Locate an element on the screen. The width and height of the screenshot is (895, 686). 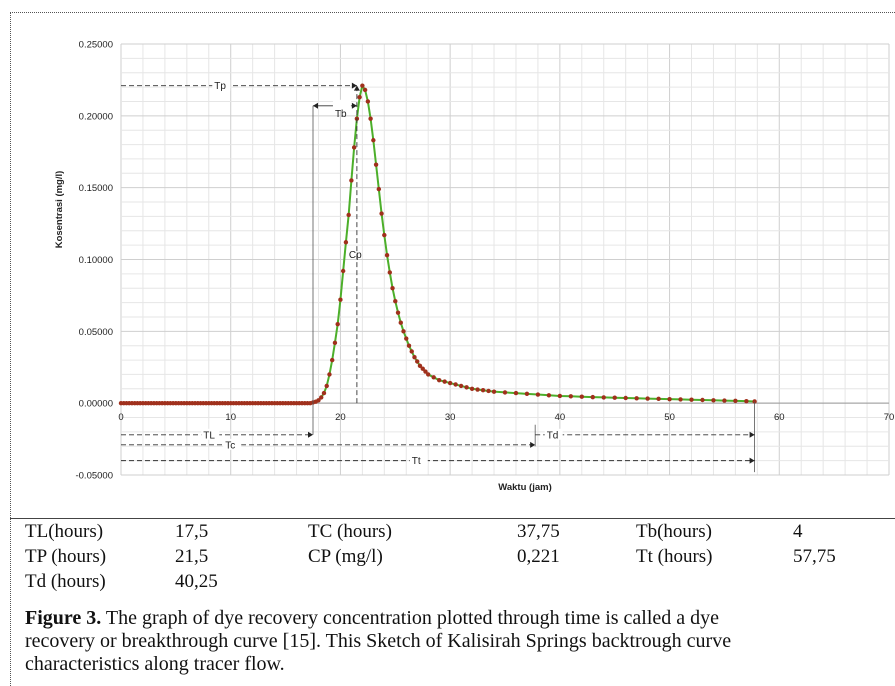
td-annotation-label: Td is located at coordinates (553, 435).